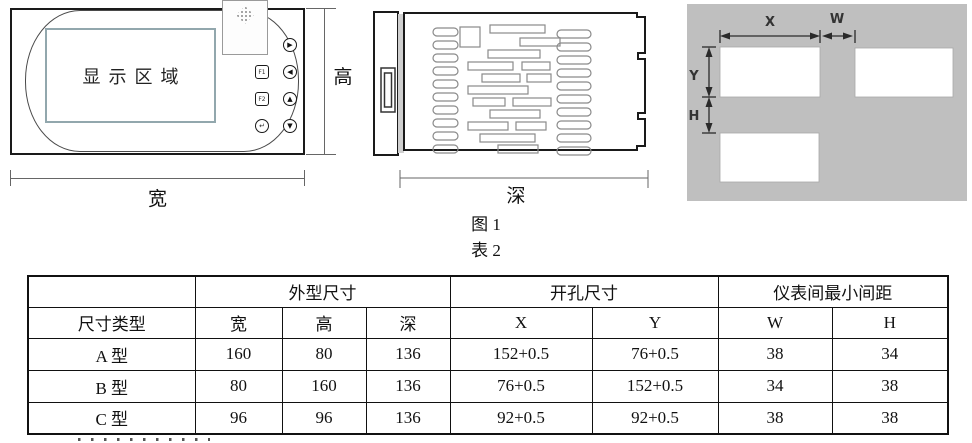 This screenshot has width=972, height=443. What do you see at coordinates (245, 27) in the screenshot?
I see `speaker-panel` at bounding box center [245, 27].